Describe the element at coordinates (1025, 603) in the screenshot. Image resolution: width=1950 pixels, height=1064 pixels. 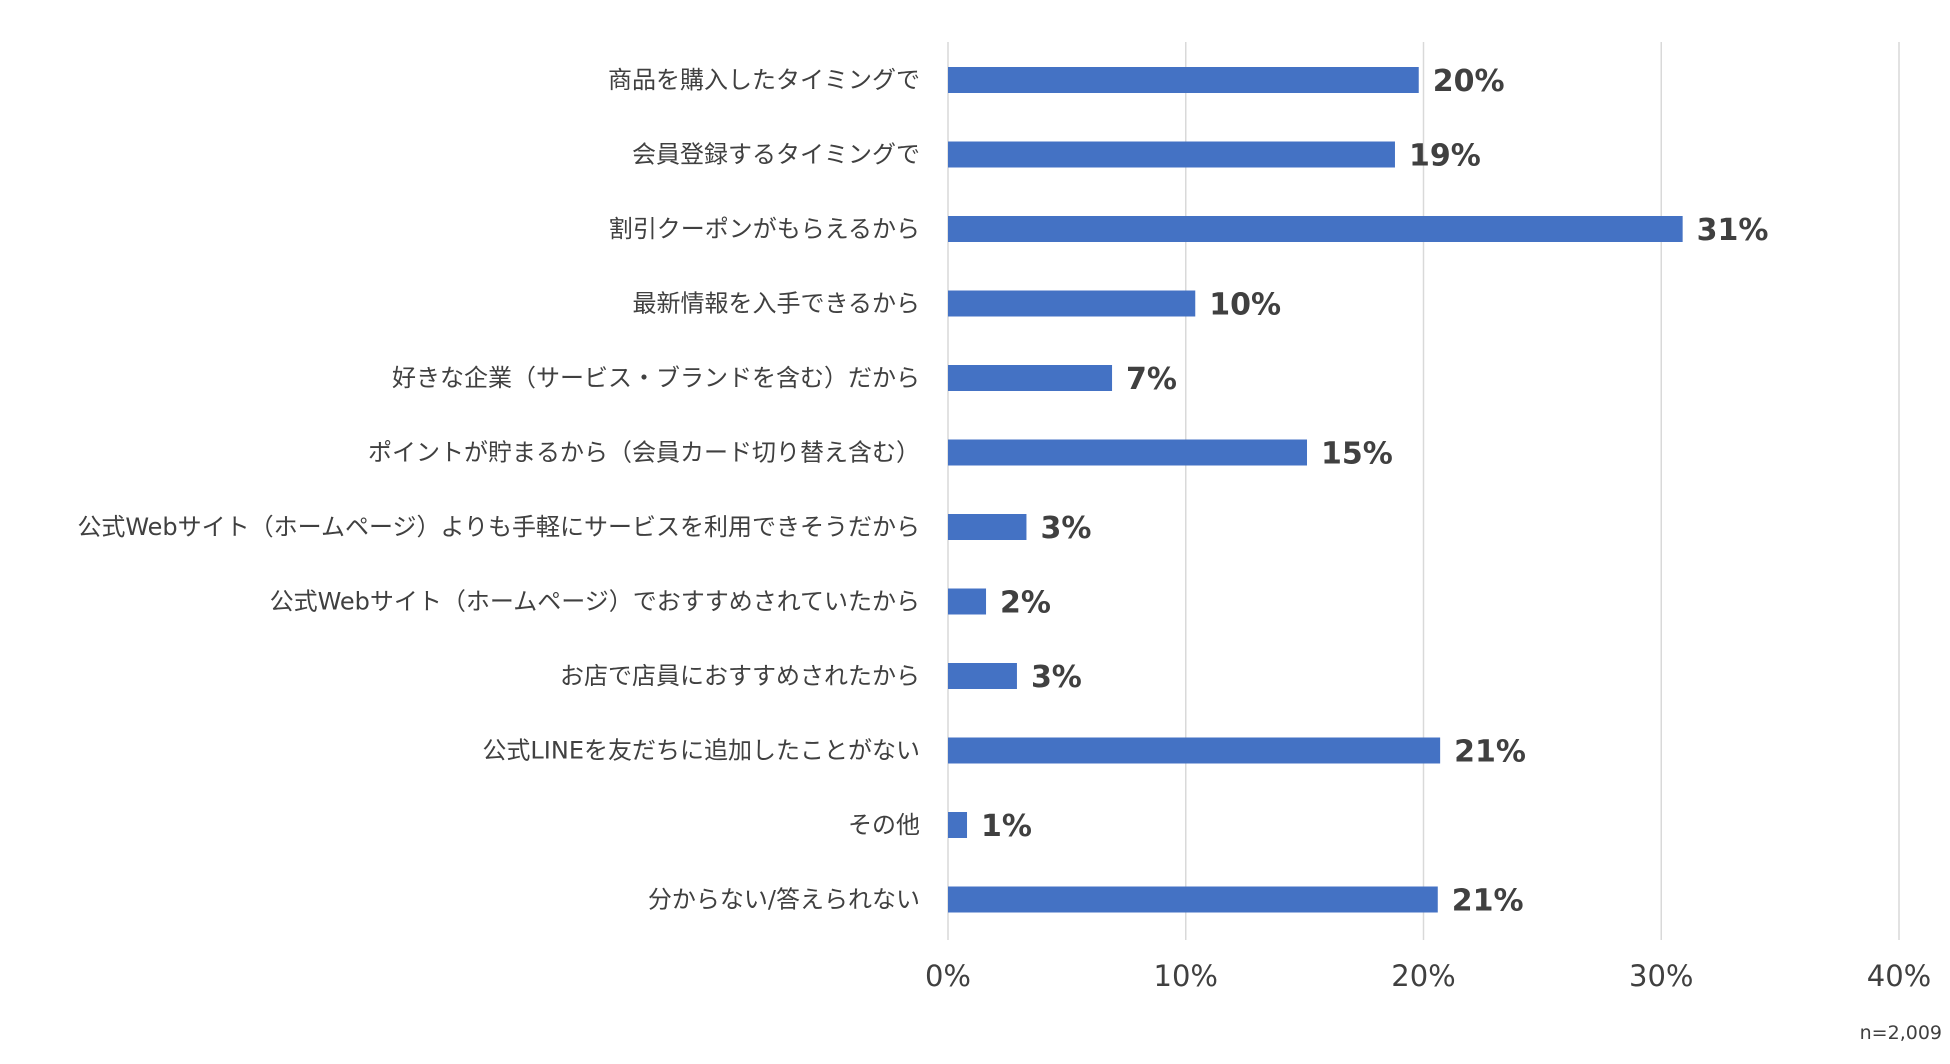
I see `data-label: 2%` at that location.